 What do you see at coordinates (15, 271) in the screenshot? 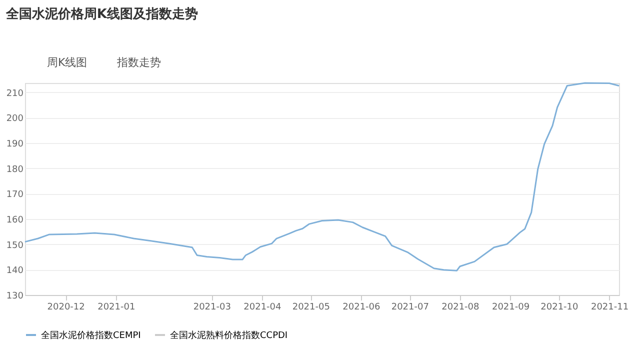
I see `y-tick-label: 140` at bounding box center [15, 271].